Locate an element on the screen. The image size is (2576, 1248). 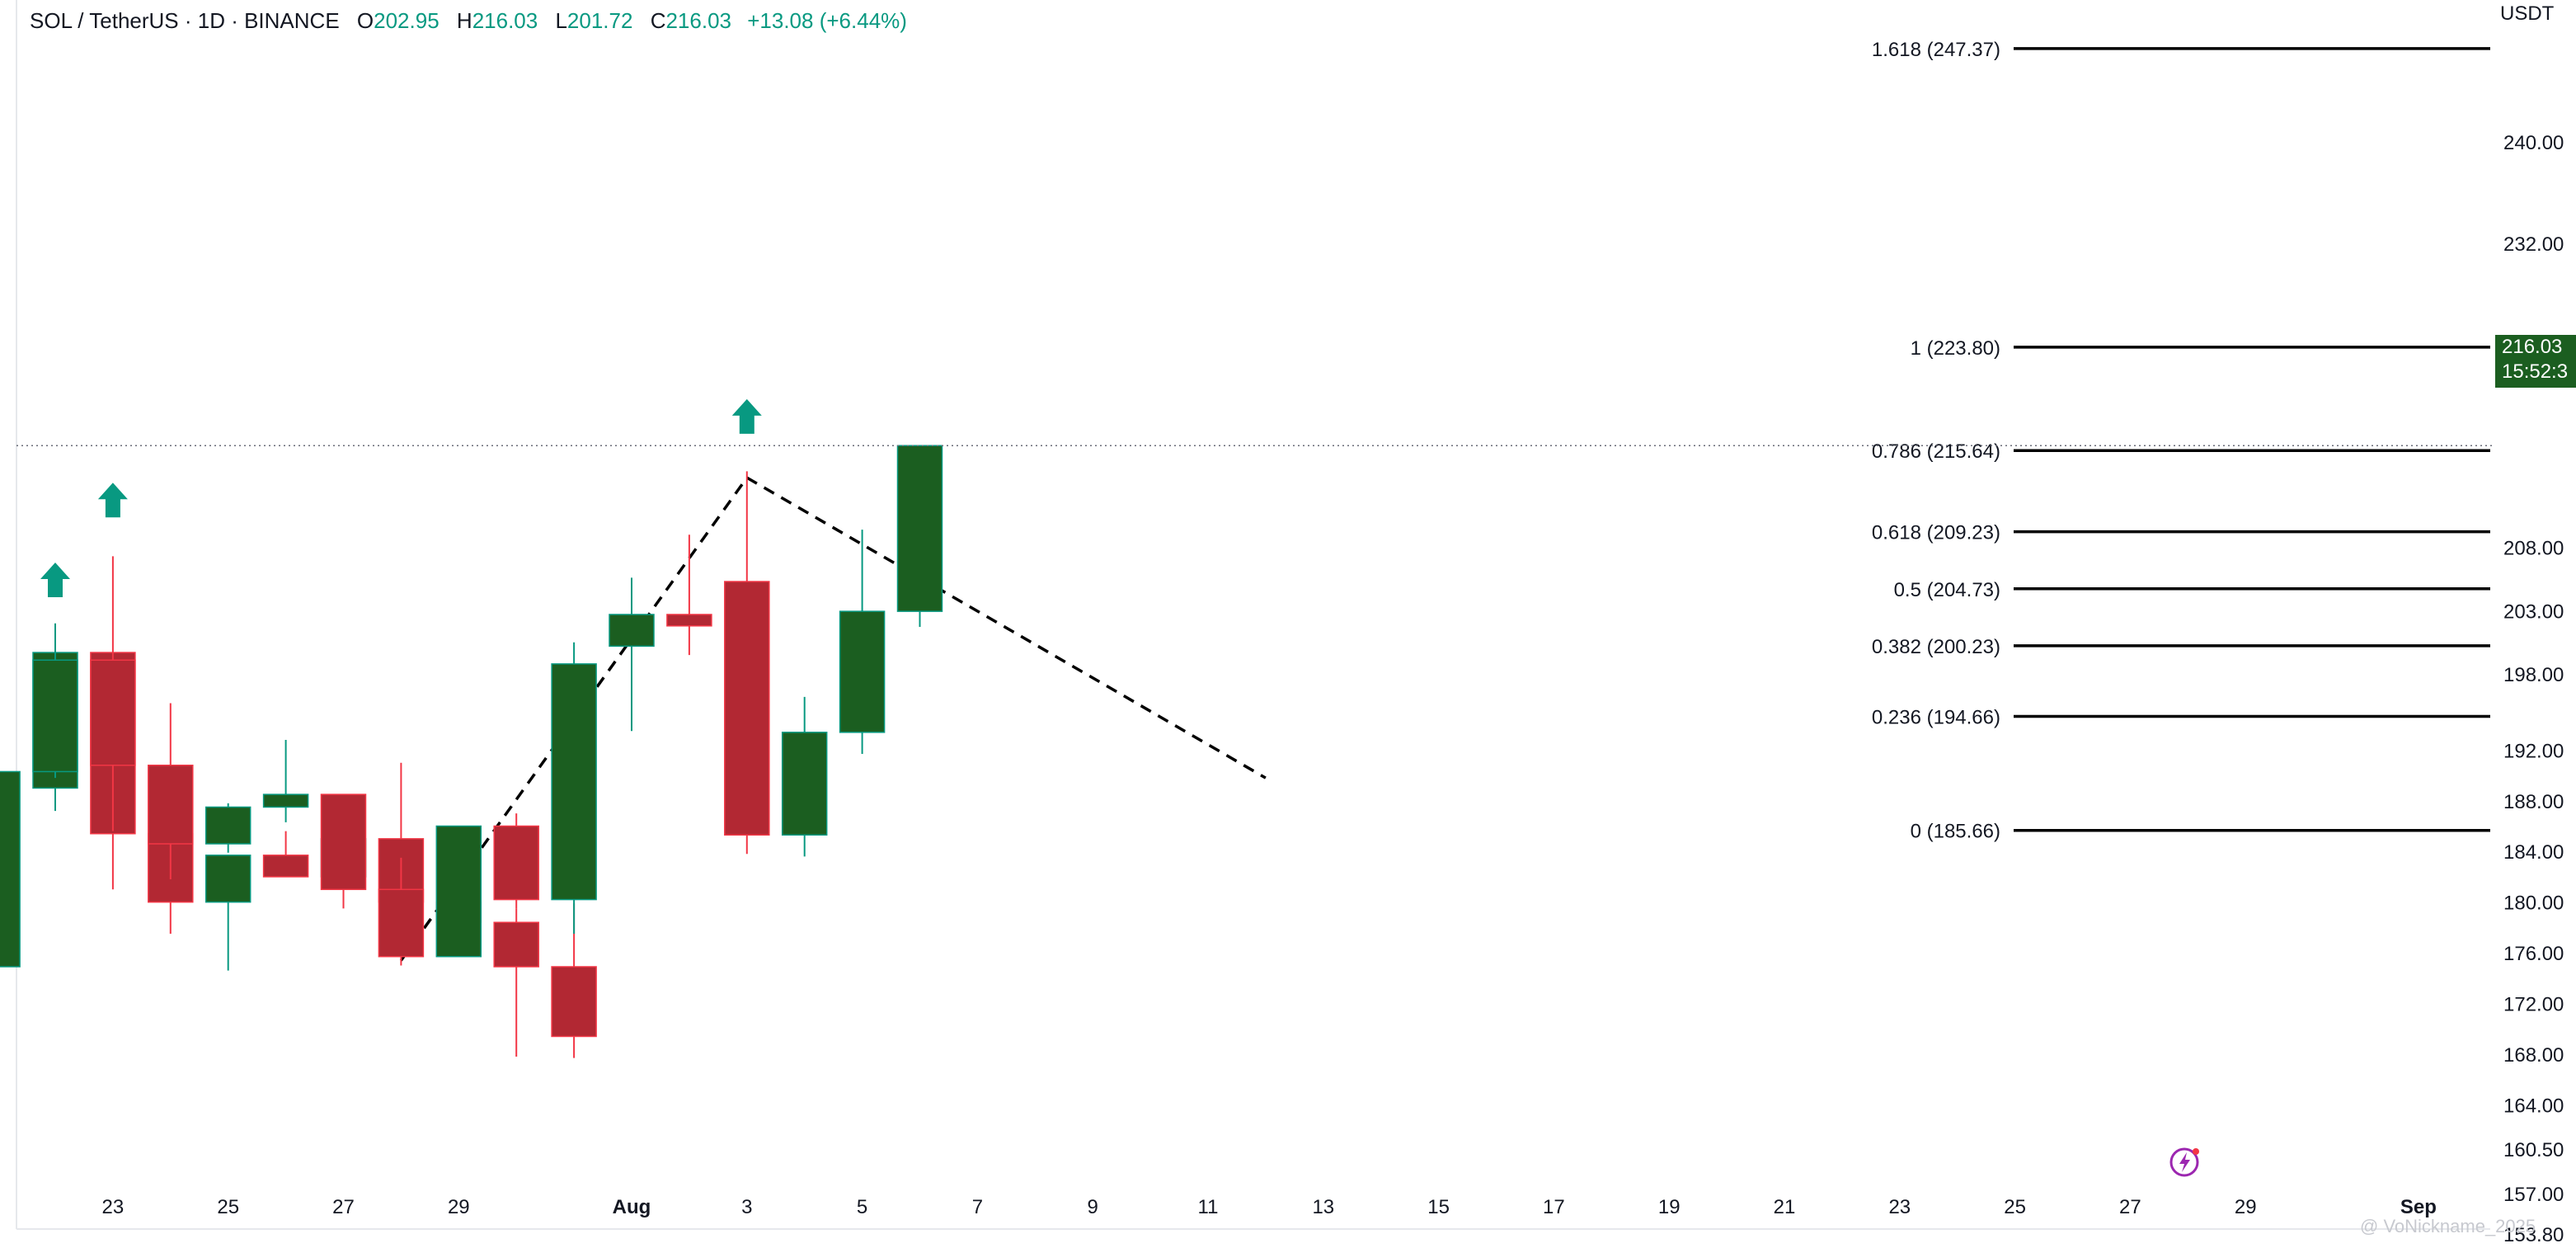
y-tick-label: 208.00 is located at coordinates (2533, 549).